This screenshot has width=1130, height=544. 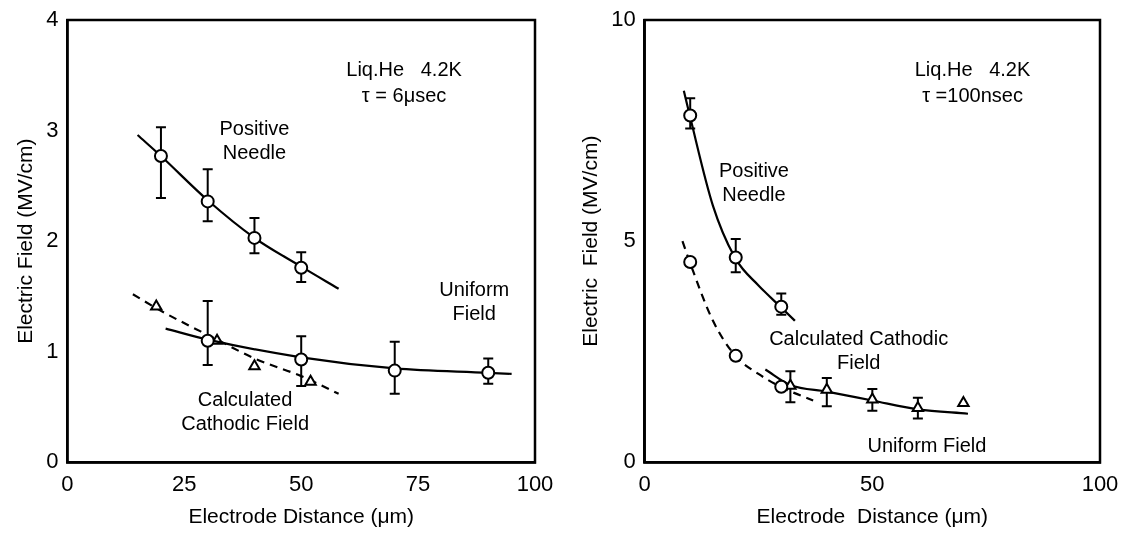 What do you see at coordinates (404, 94) in the screenshot?
I see `annotation: τ = 6μsec` at bounding box center [404, 94].